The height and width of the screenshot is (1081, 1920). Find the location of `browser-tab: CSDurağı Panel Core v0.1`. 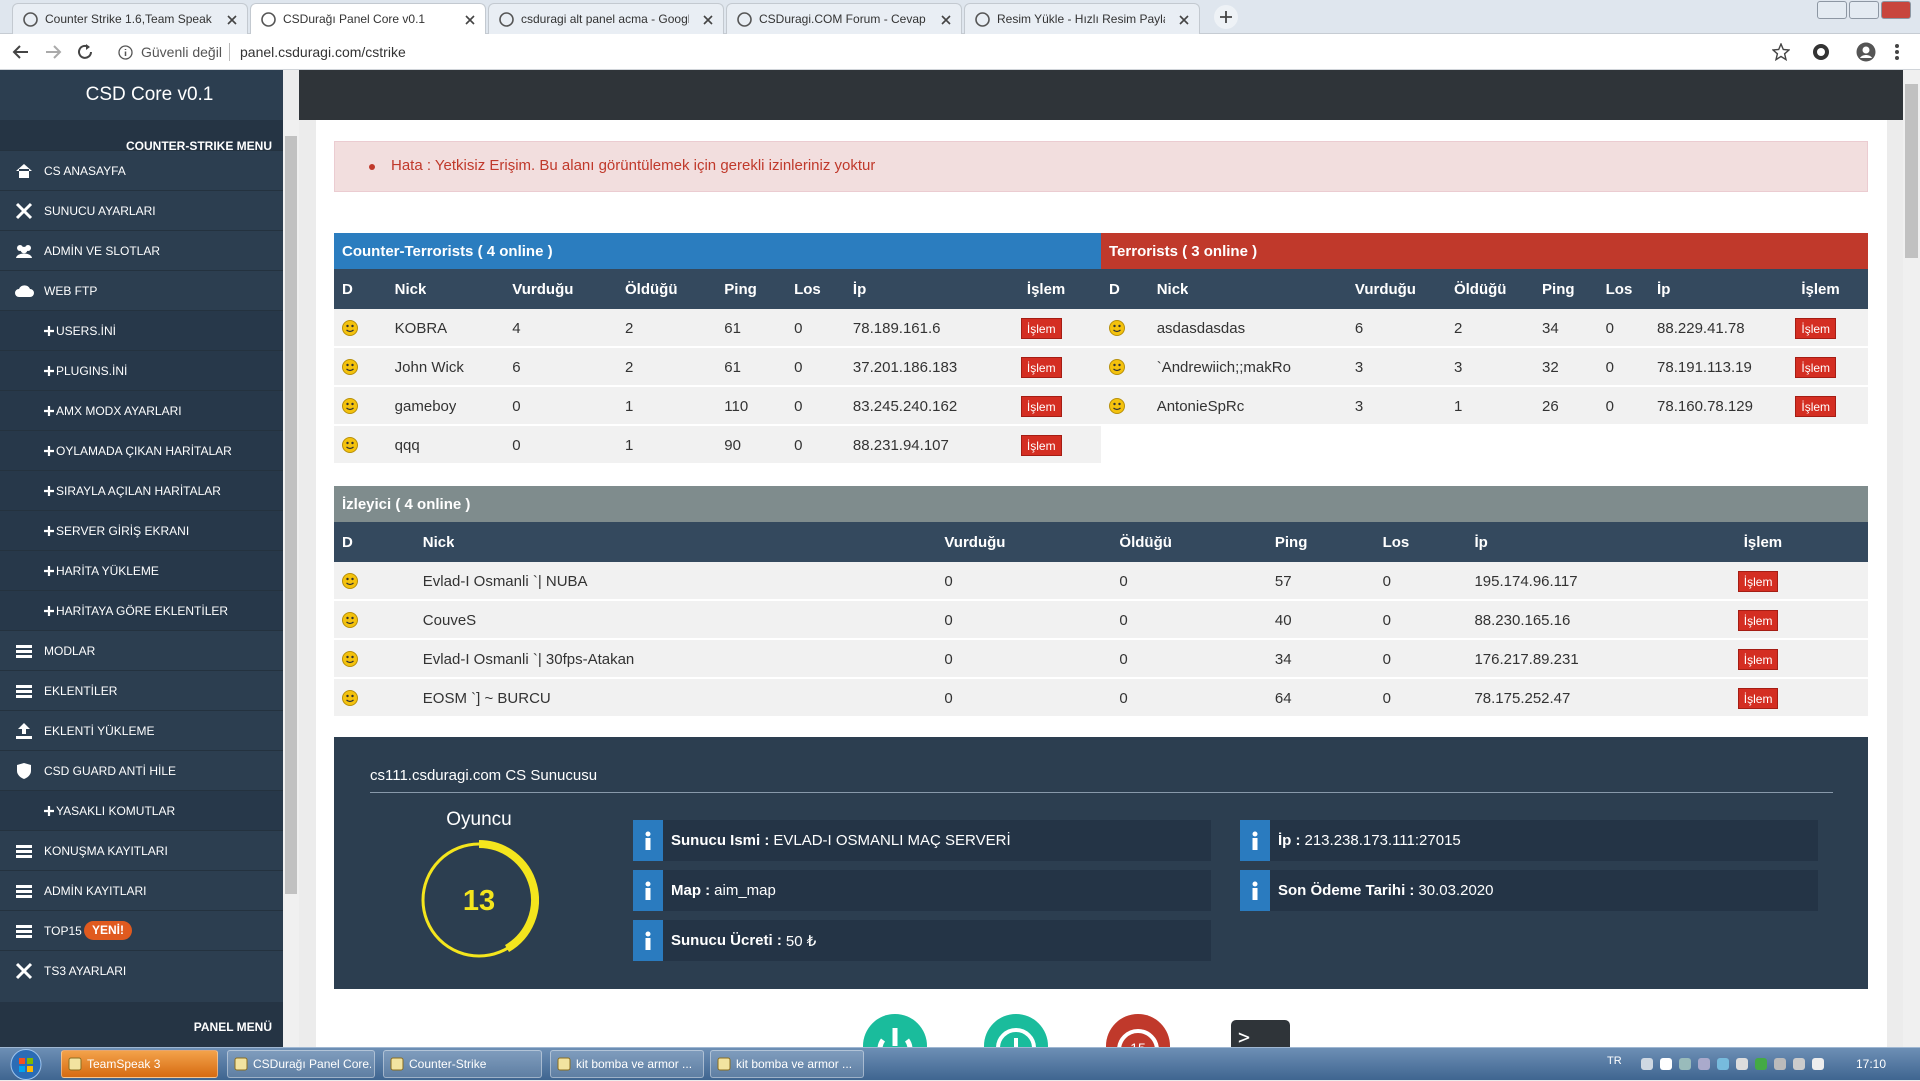

browser-tab: CSDurağı Panel Core v0.1 is located at coordinates (368, 18).